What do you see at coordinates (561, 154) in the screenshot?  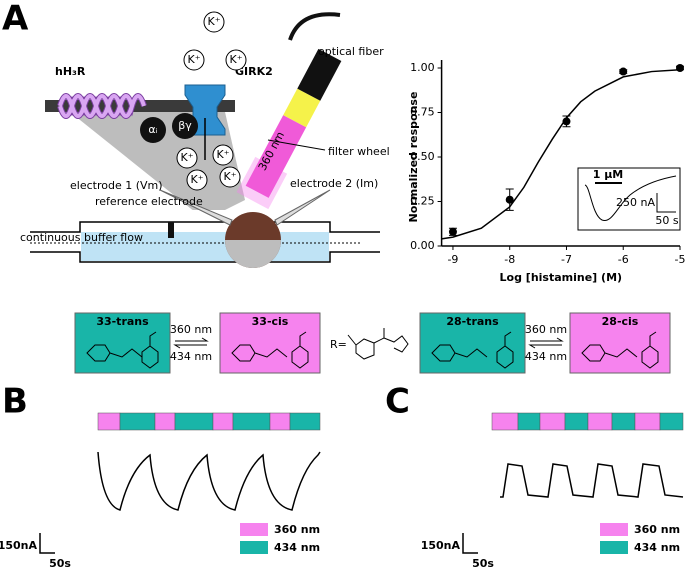 I see `fit-curve` at bounding box center [561, 154].